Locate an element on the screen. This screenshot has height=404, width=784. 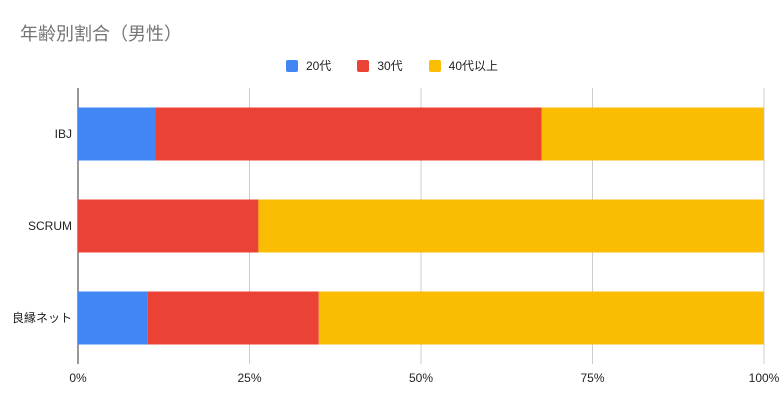
category-label: SCRUM is located at coordinates (50, 226).